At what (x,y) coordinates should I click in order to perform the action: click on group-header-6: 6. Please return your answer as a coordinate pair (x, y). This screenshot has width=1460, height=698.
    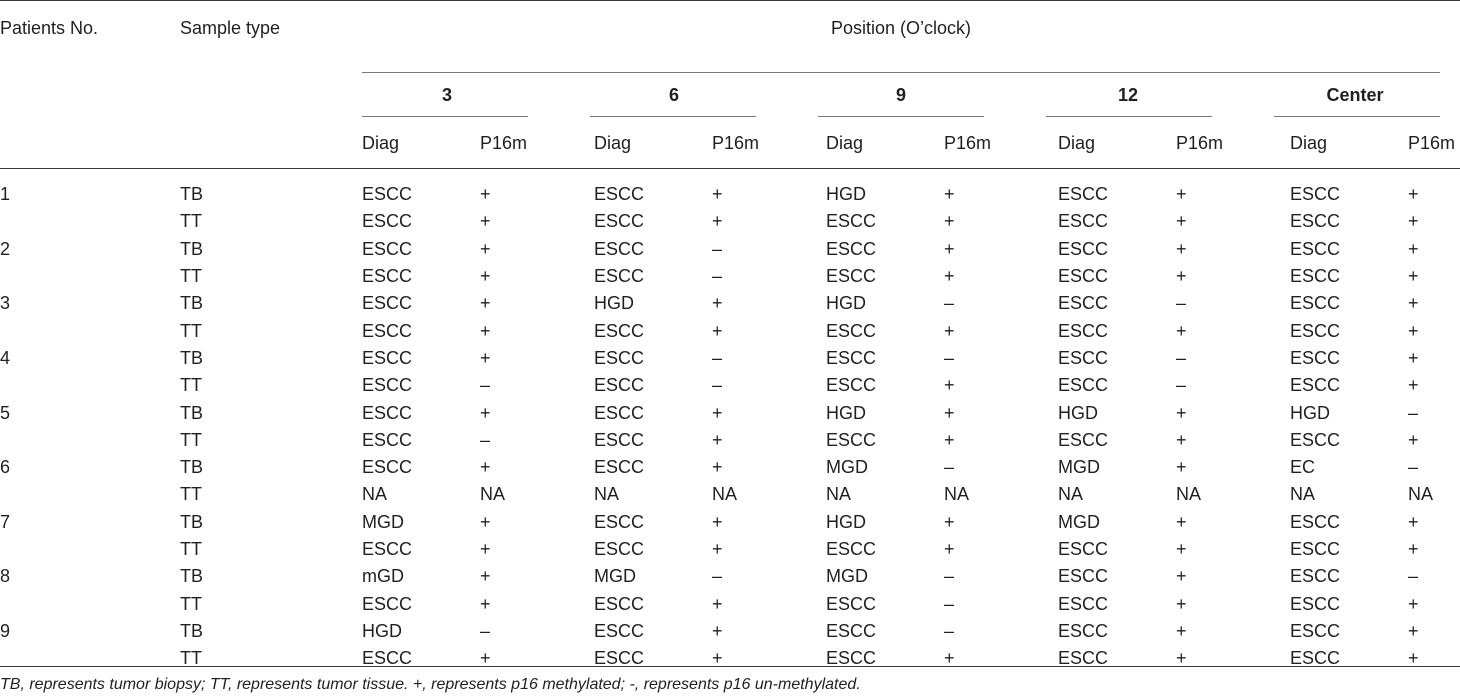
    Looking at the image, I should click on (674, 95).